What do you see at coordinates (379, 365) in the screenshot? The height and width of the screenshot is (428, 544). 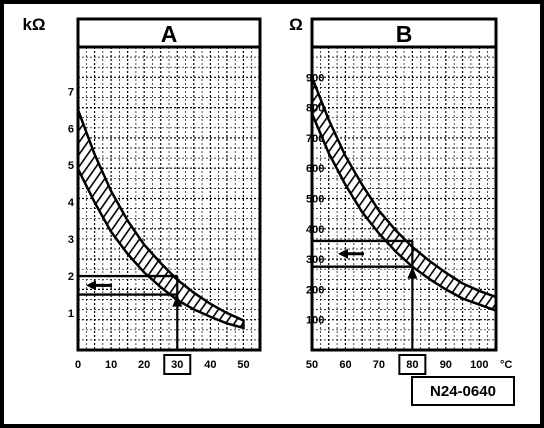 I see `x-tick-label: 70` at bounding box center [379, 365].